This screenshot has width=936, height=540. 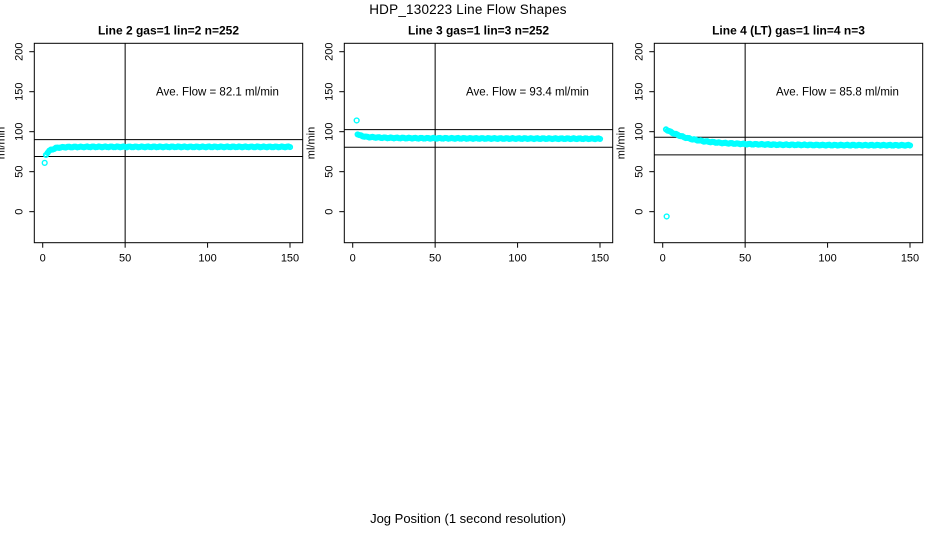 What do you see at coordinates (168, 30) in the screenshot?
I see `panel-title: Line 2 gas=1 lin=2 n=252` at bounding box center [168, 30].